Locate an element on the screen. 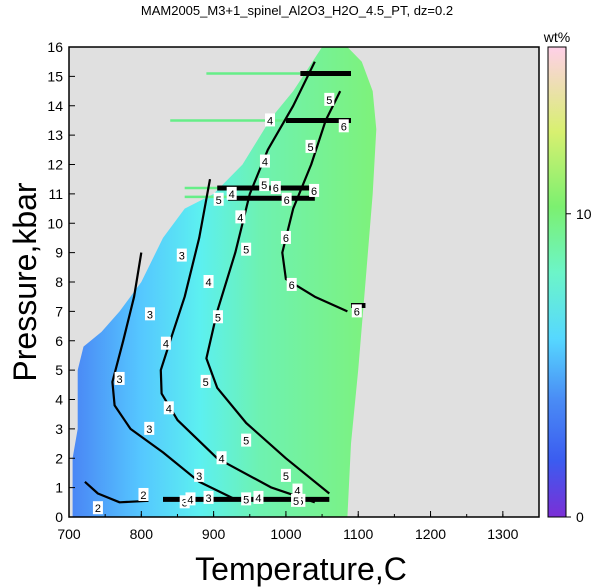 This screenshot has width=594, height=587. colorbar-label: wt% is located at coordinates (556, 37).